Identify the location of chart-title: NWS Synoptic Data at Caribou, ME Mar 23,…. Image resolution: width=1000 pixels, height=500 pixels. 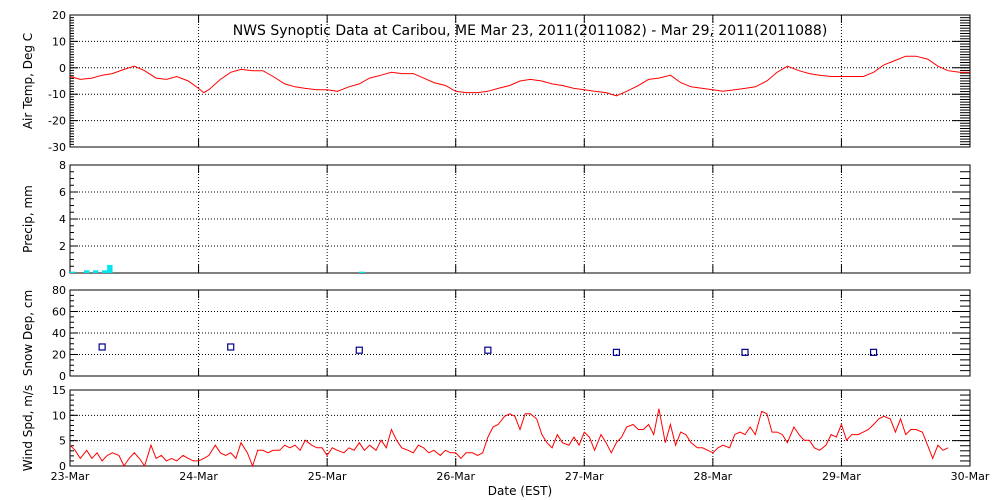
(530, 31).